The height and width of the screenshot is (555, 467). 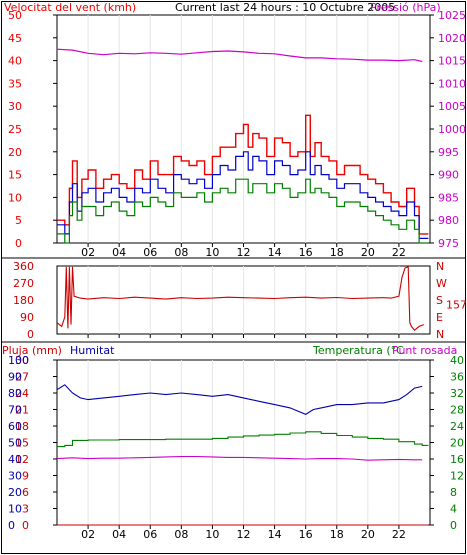 I want to click on wind-y-tick-20: 20, so click(x=15, y=152).